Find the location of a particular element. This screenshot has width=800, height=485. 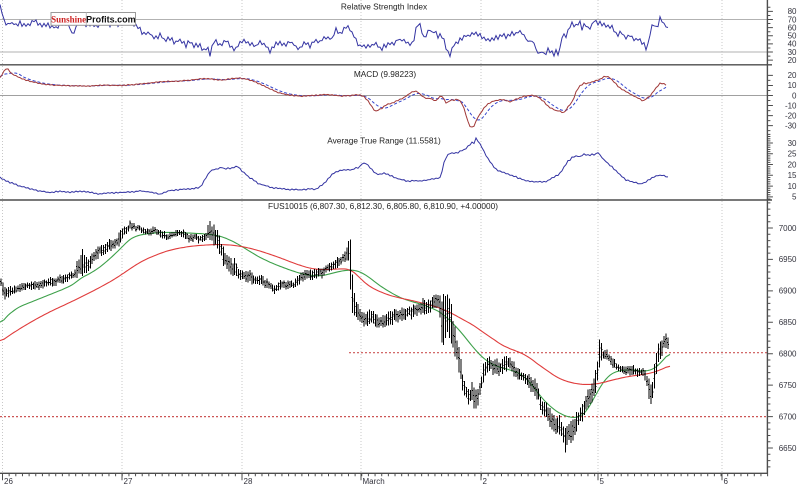

svg-text: 6850 is located at coordinates (788, 322).